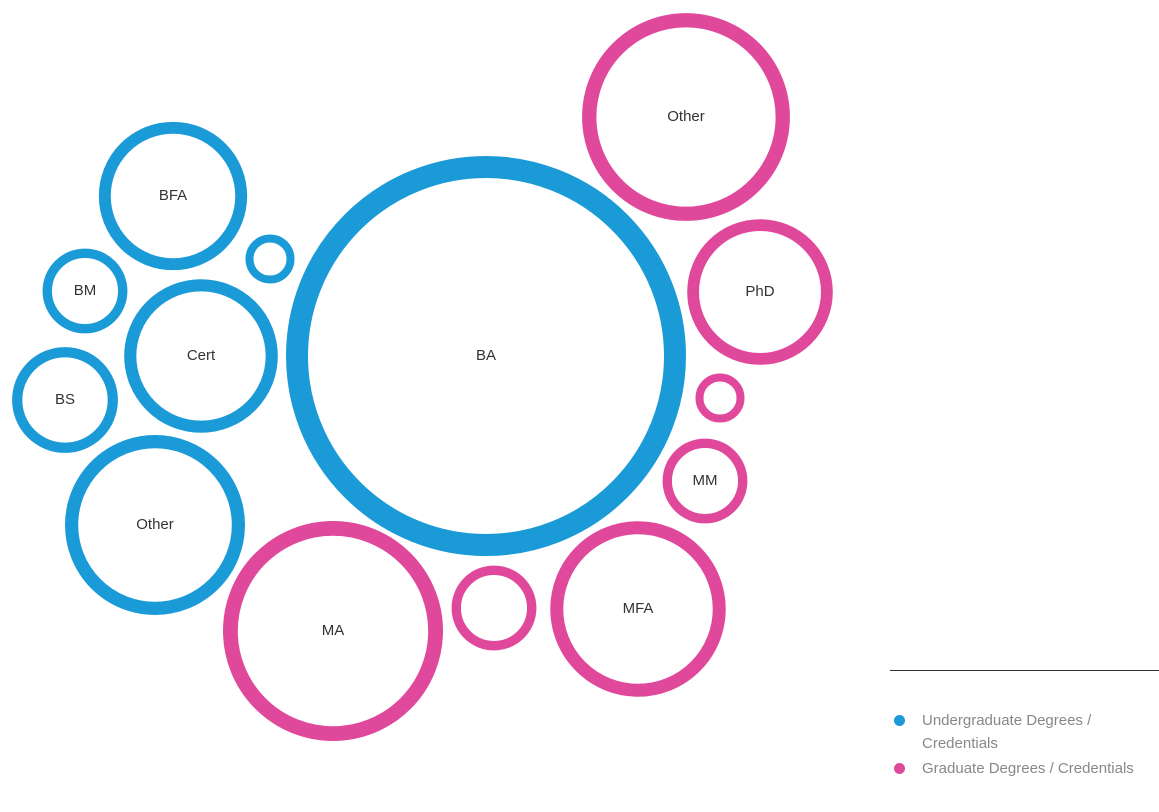 Image resolution: width=1159 pixels, height=812 pixels. I want to click on bubble-label: BA, so click(486, 355).